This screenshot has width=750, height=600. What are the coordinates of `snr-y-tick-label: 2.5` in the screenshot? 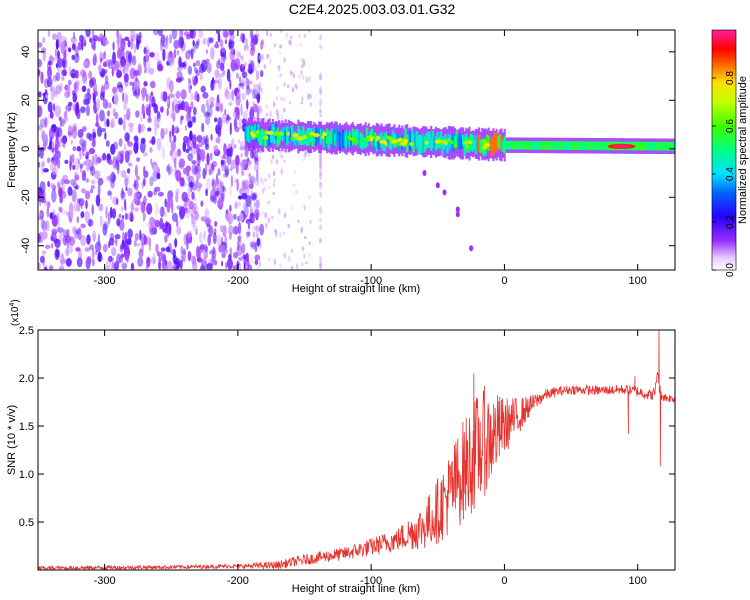 It's located at (26, 331).